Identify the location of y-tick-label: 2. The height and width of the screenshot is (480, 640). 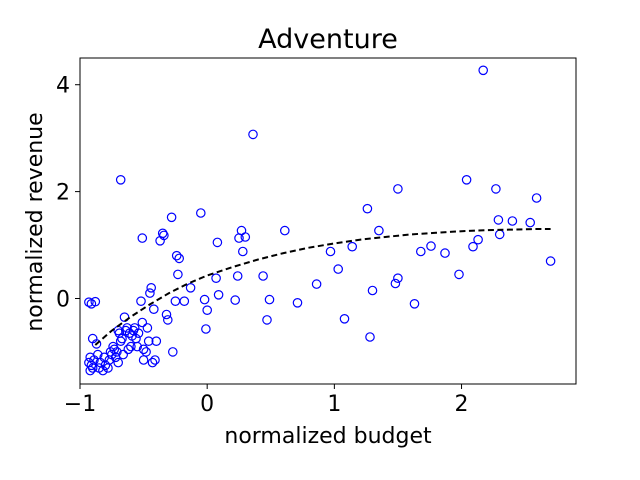
(63, 193).